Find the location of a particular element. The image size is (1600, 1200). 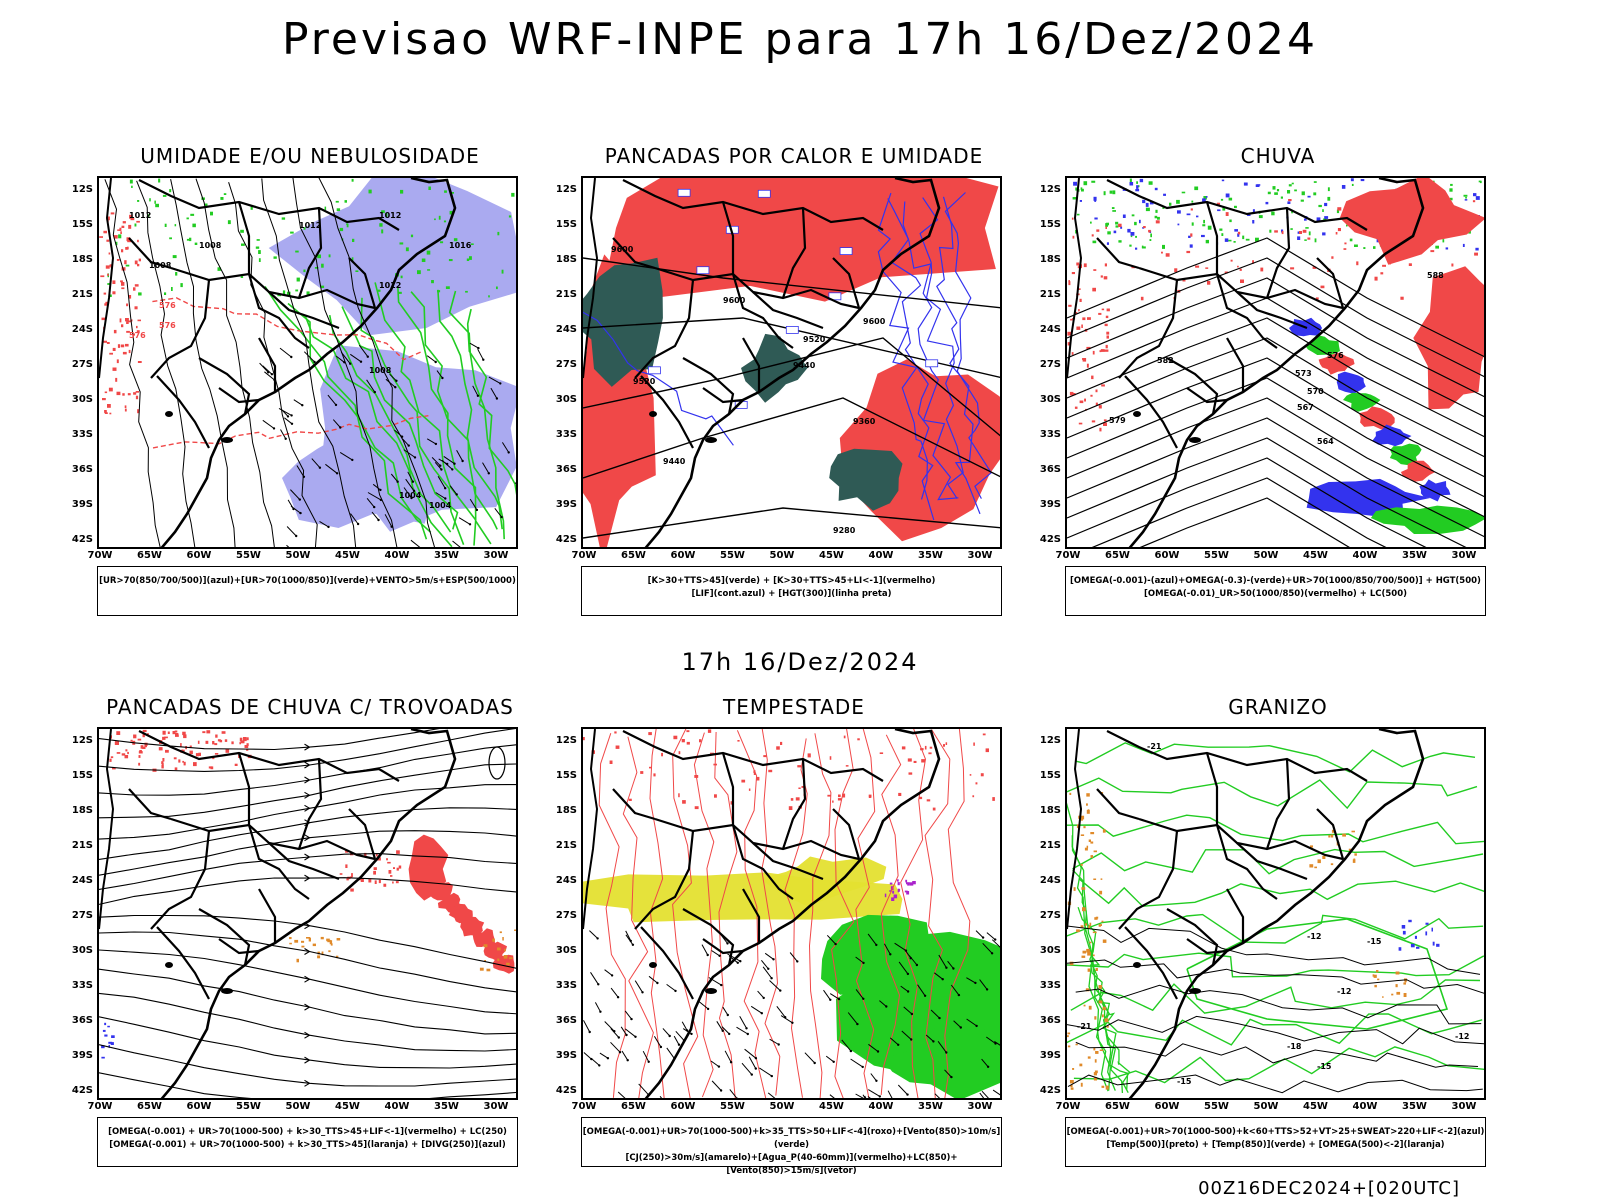

lon-tick-label: 40W is located at coordinates (397, 1106).